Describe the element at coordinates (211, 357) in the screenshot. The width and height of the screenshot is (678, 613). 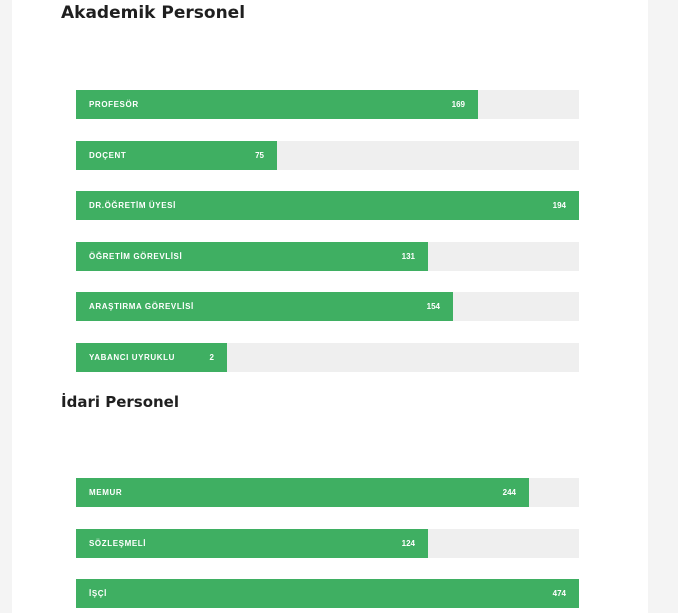
I see `bar-value: 2` at that location.